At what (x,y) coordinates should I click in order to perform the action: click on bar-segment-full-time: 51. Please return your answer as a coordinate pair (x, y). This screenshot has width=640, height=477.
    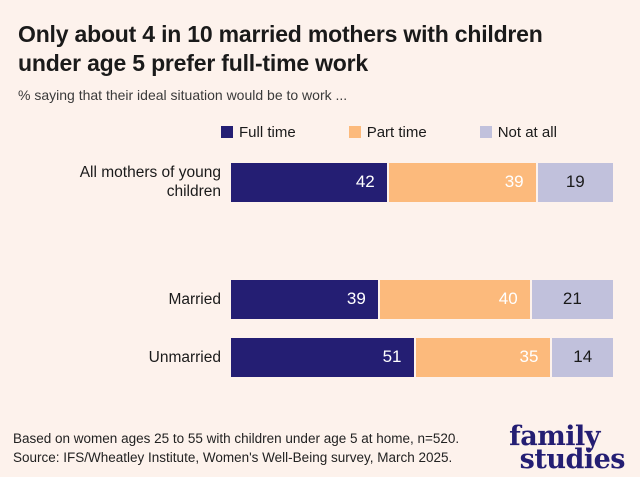
    Looking at the image, I should click on (322, 357).